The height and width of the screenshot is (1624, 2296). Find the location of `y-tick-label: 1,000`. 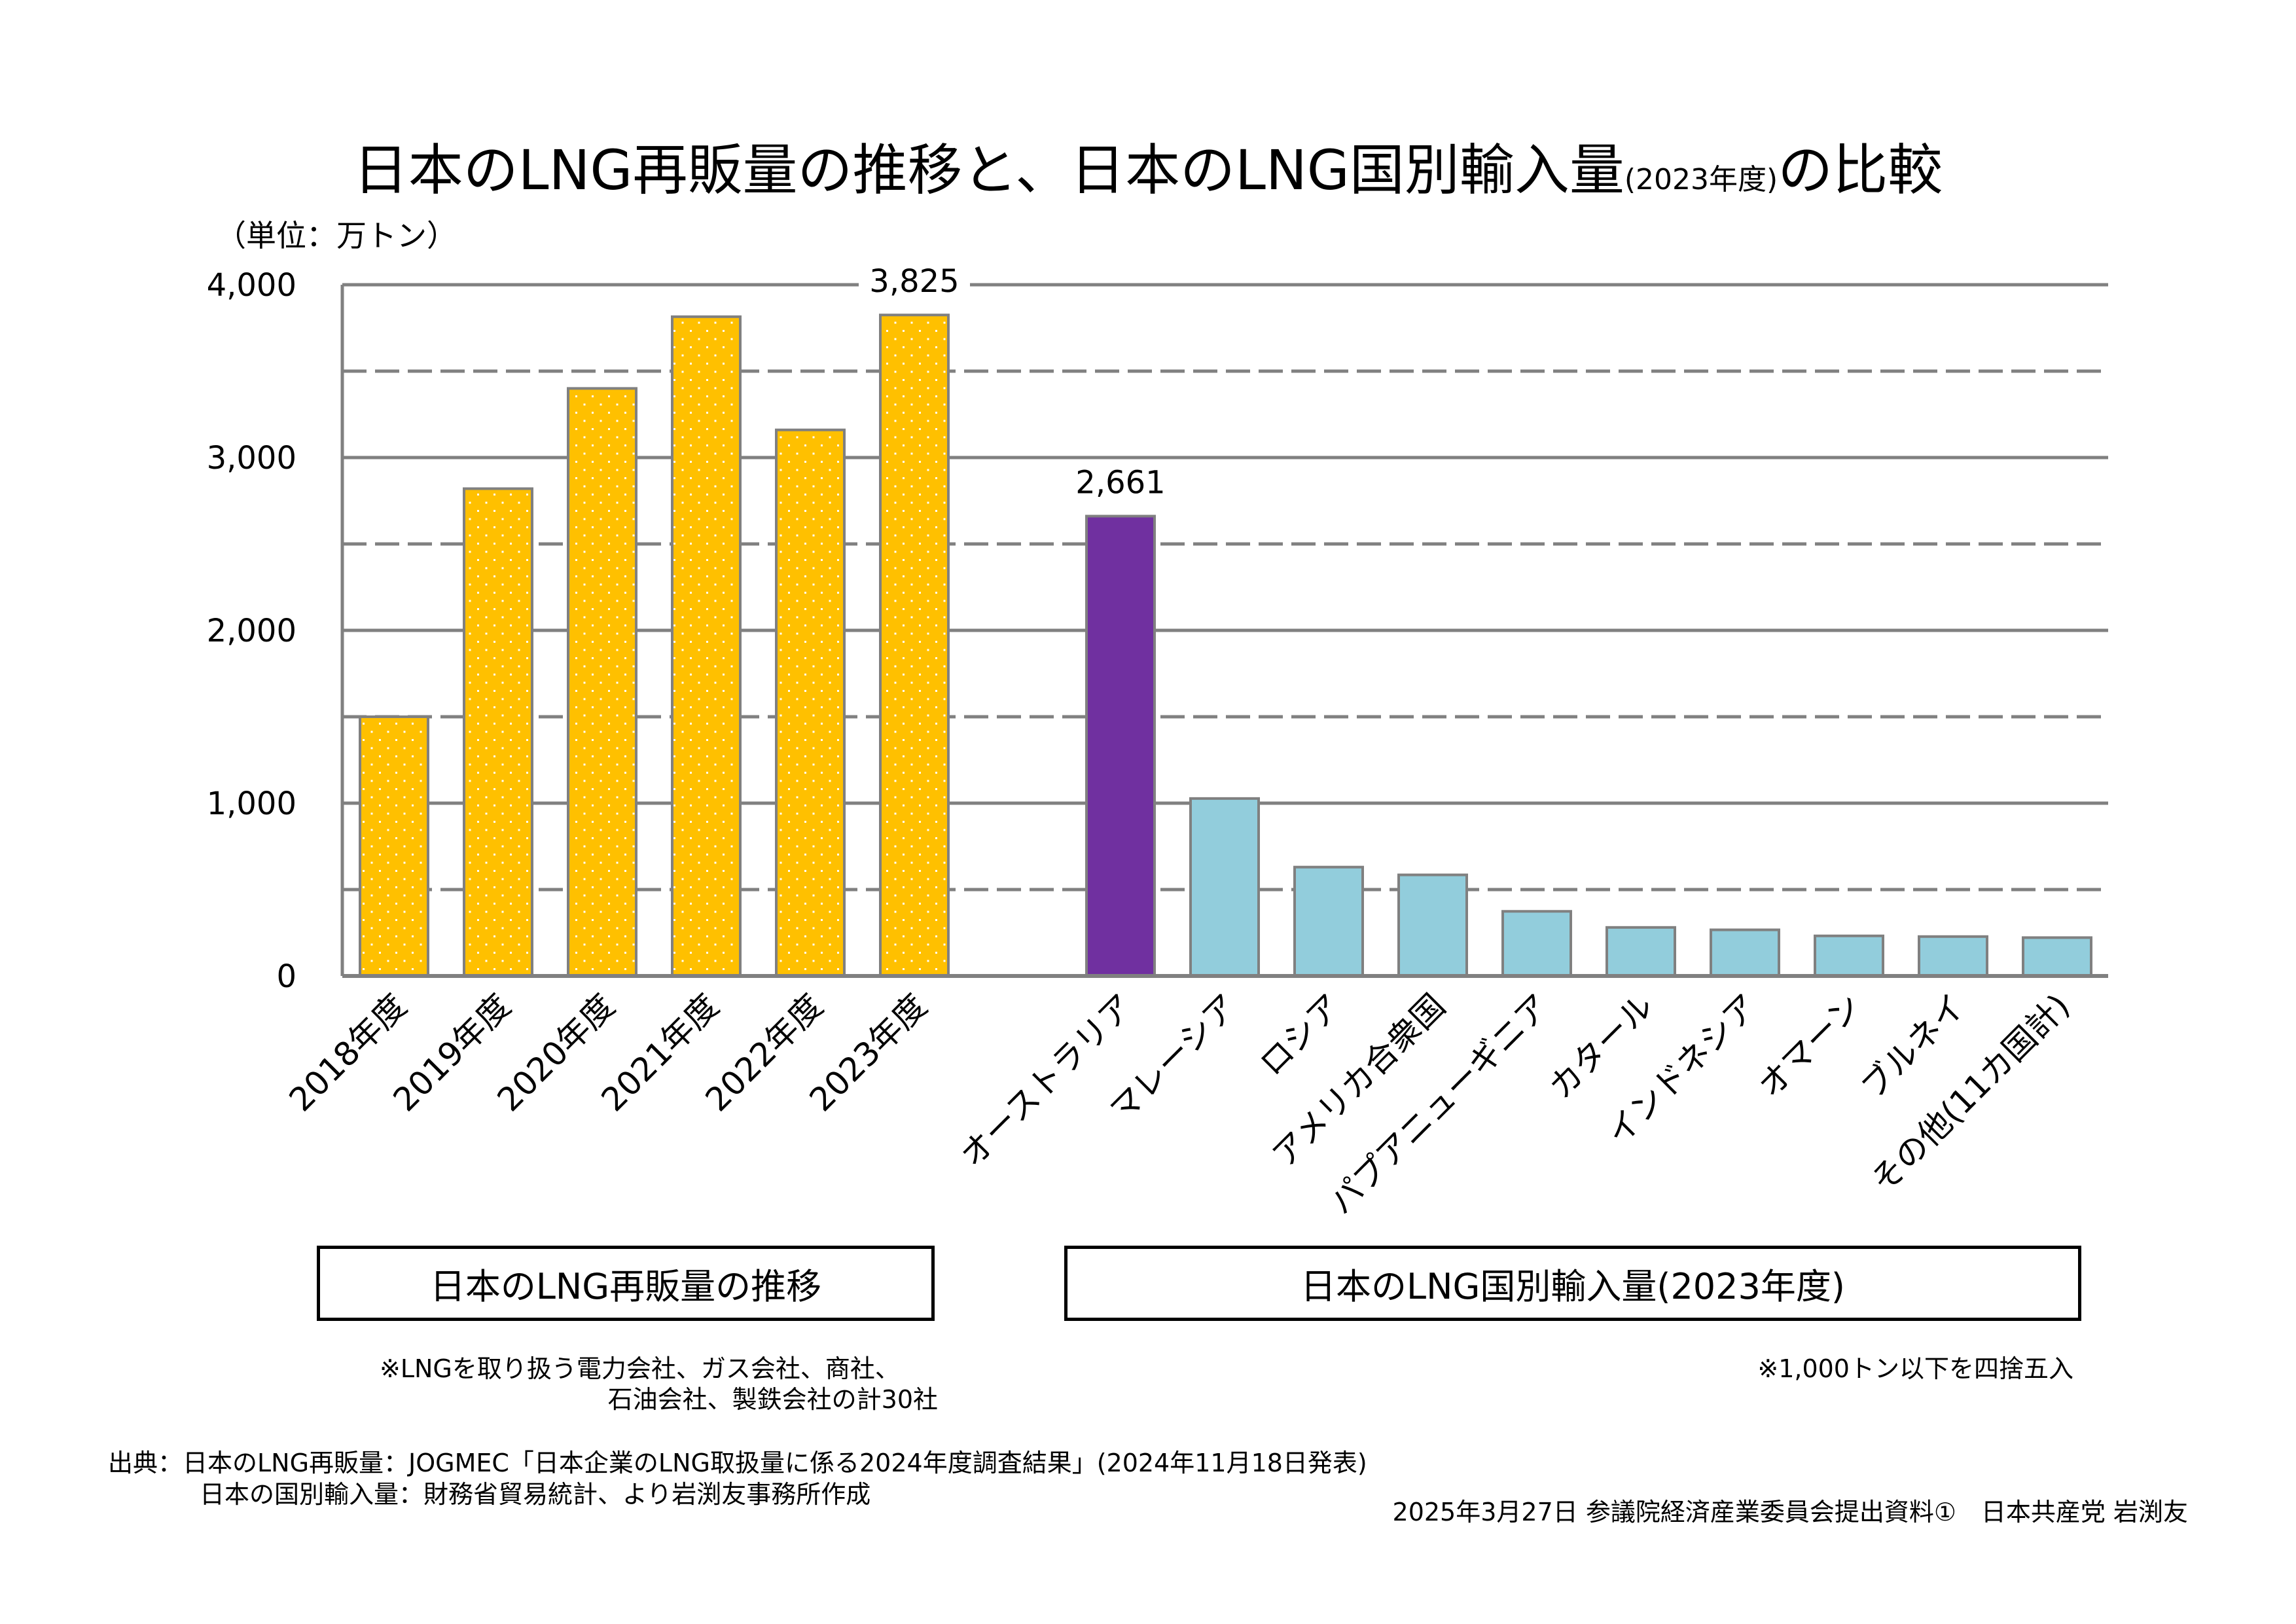

y-tick-label: 1,000 is located at coordinates (251, 803).